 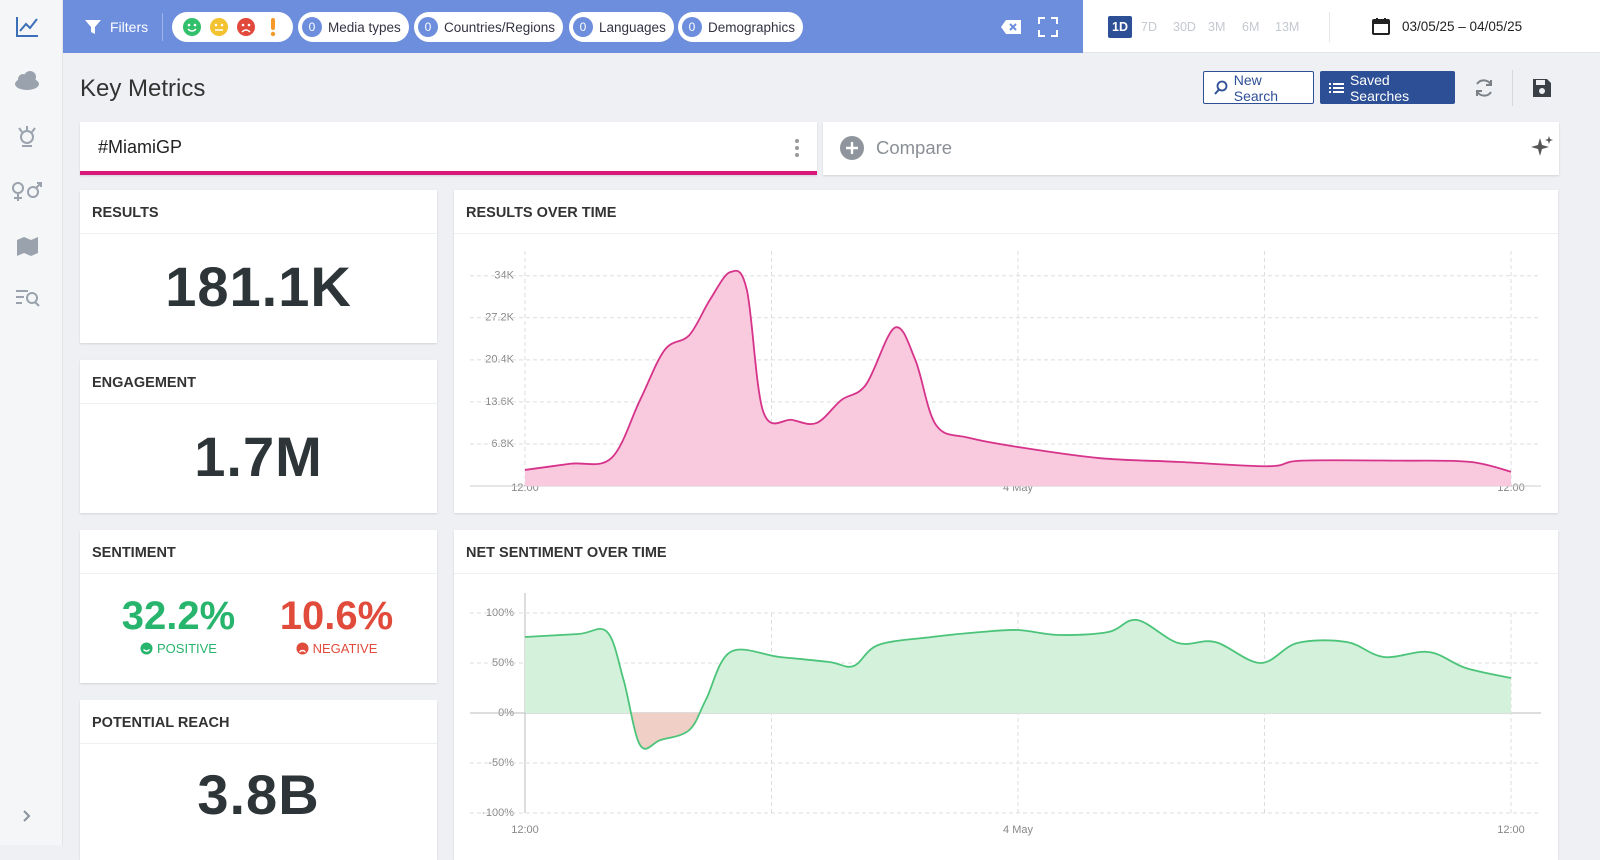 I want to click on calendar-icon, so click(x=1381, y=26).